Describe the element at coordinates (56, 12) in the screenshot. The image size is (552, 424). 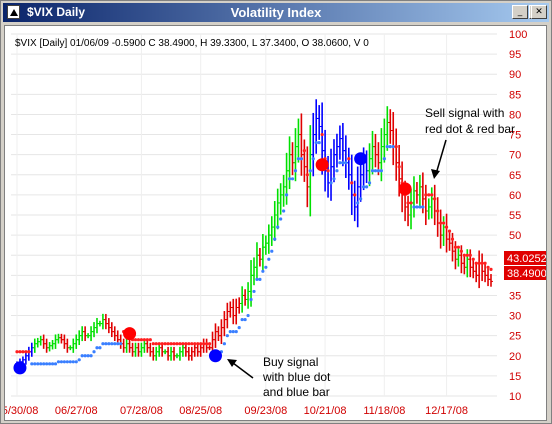
I see `window-title: $VIX Daily` at that location.